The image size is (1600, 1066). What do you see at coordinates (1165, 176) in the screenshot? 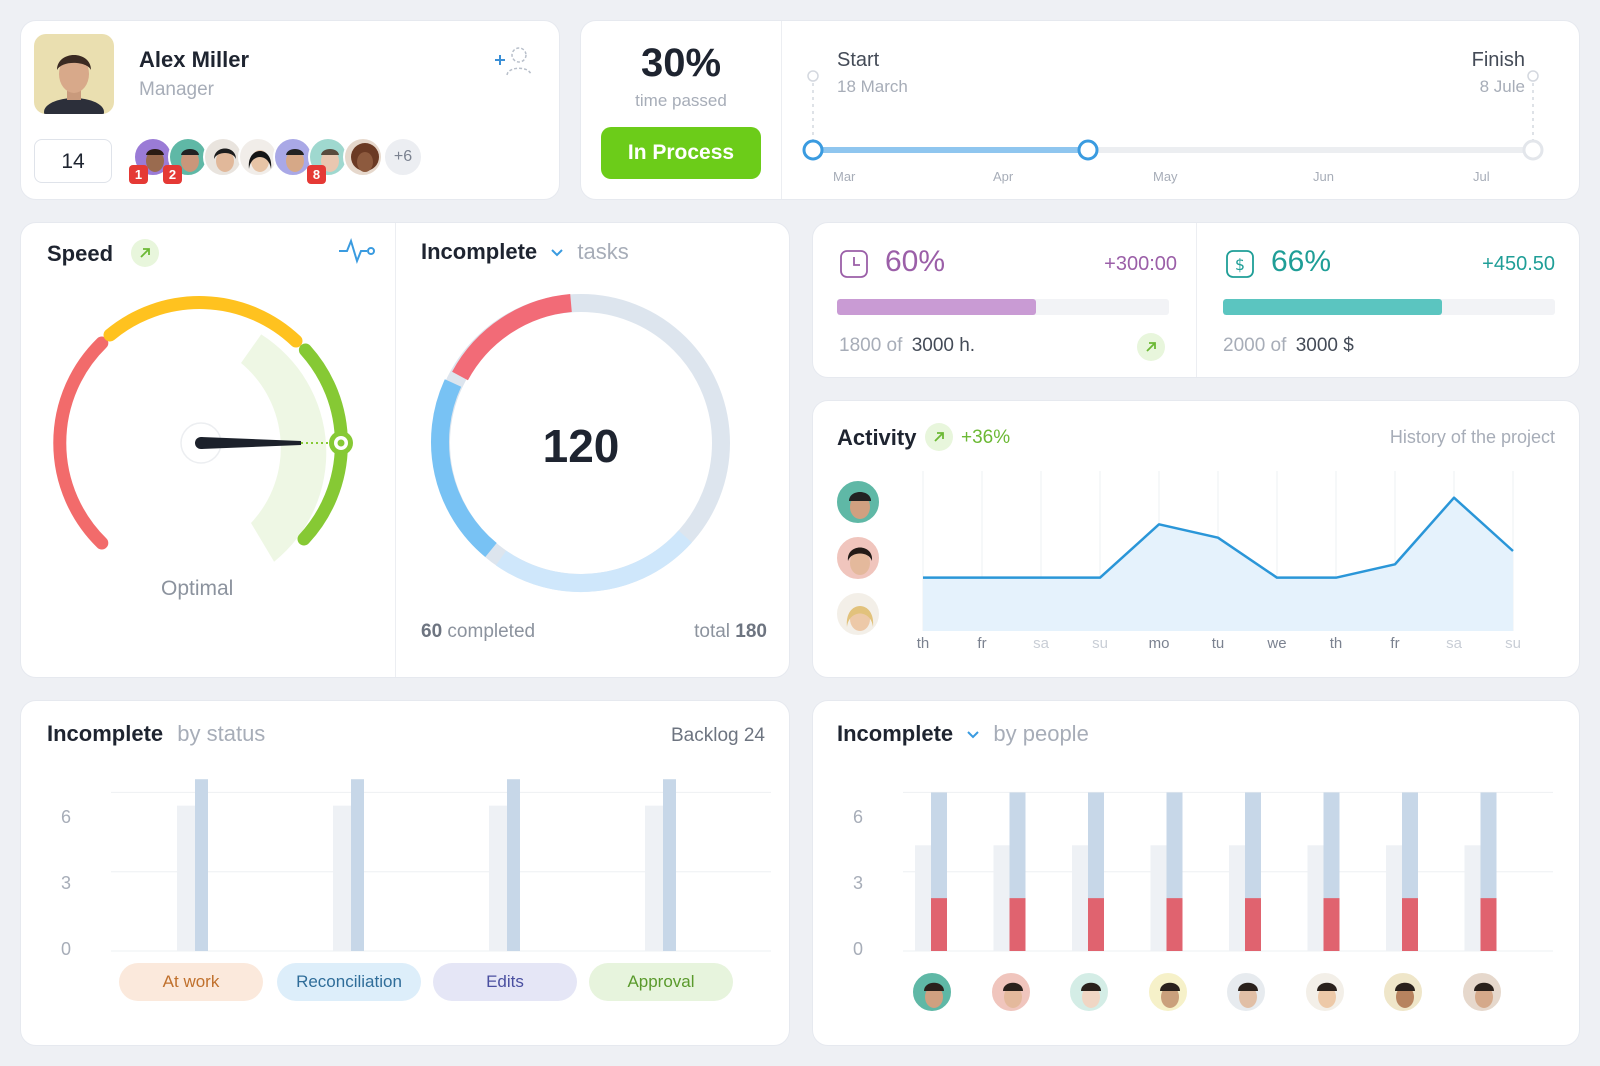
I see `month-label: May` at bounding box center [1165, 176].